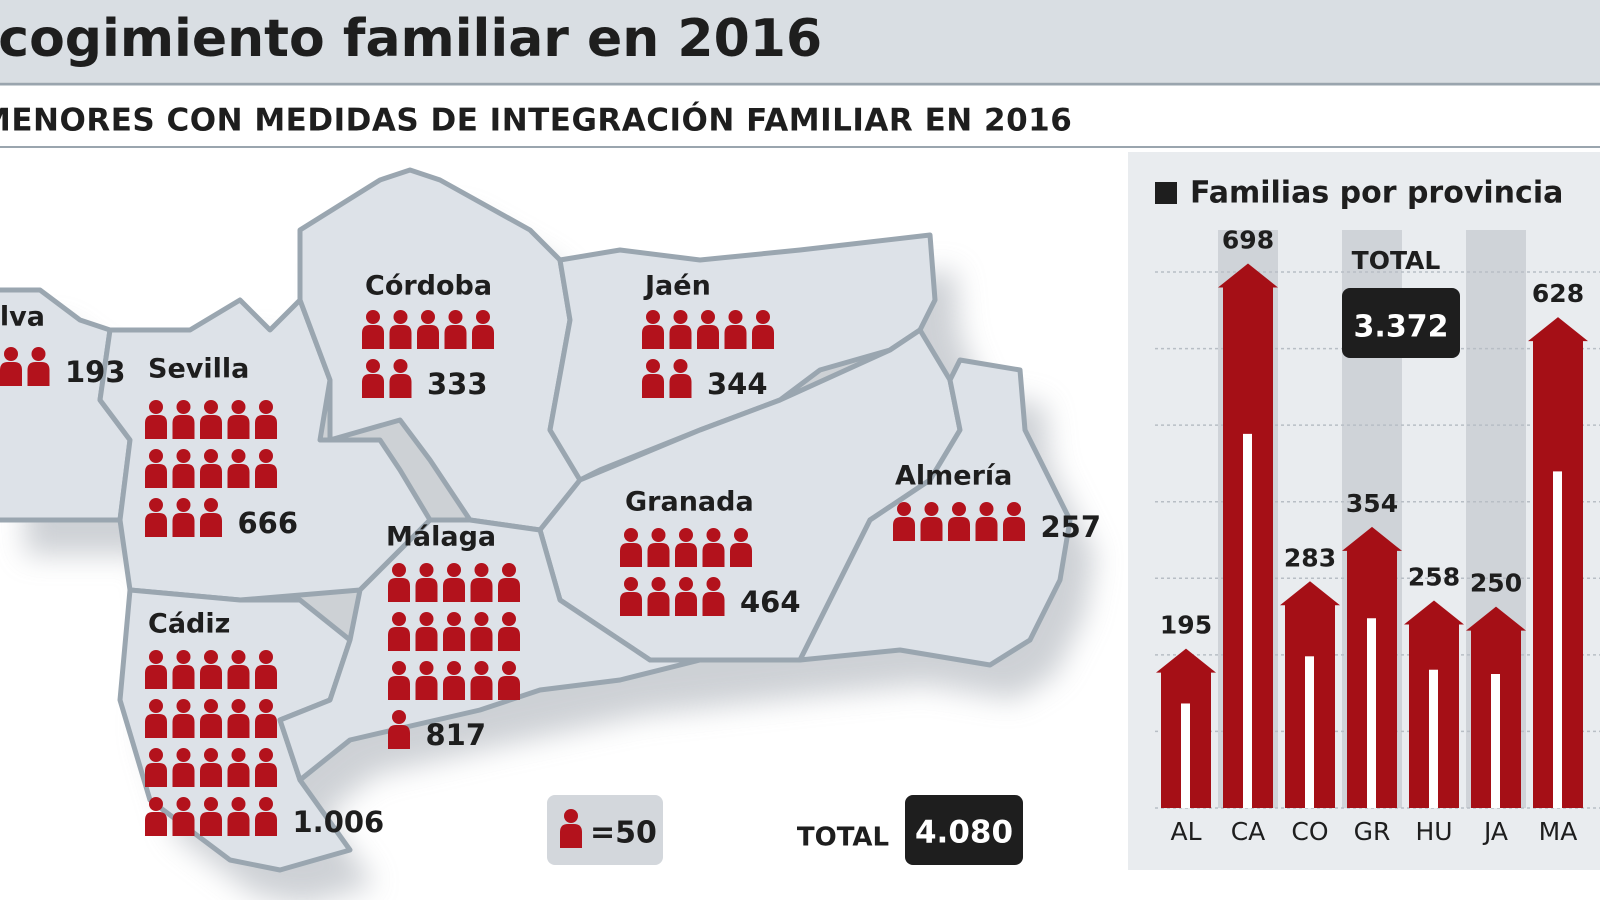  I want to click on province-name: Sevilla, so click(198, 369).